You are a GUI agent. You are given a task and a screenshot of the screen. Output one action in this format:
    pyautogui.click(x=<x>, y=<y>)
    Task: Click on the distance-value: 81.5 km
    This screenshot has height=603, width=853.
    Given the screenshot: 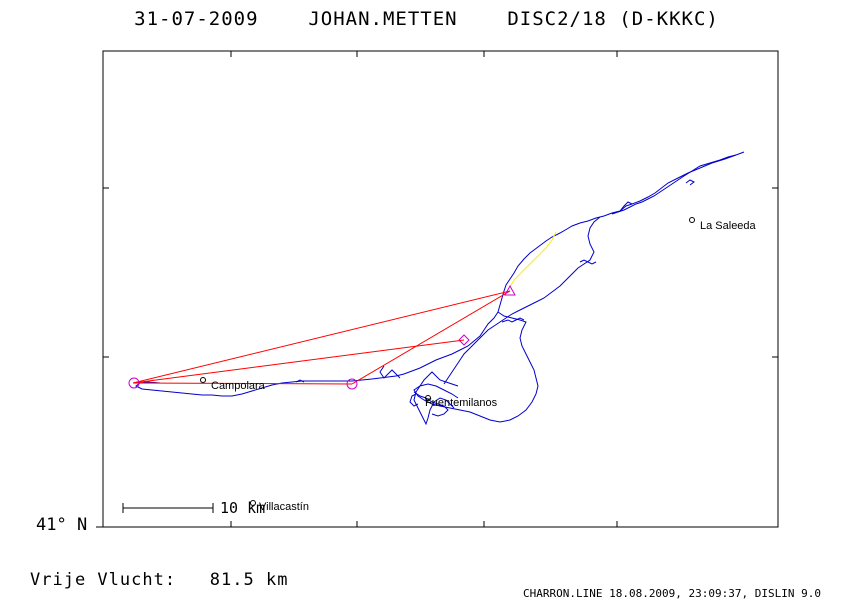 What is the action you would take?
    pyautogui.click(x=249, y=580)
    